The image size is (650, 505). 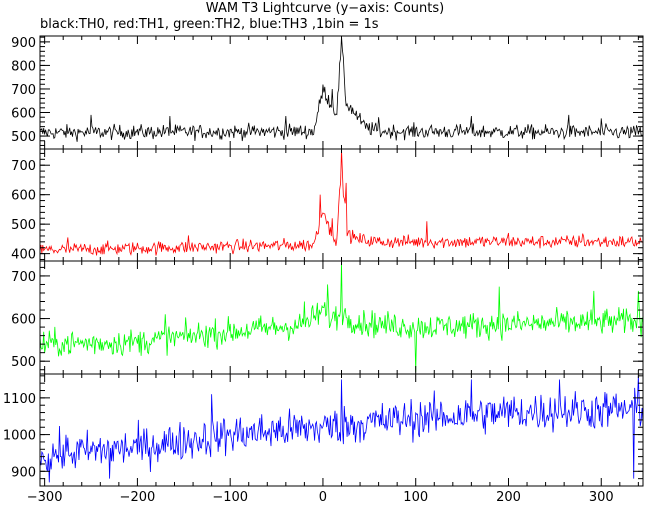 What do you see at coordinates (508, 497) in the screenshot?
I see `x-tick-label: 200` at bounding box center [508, 497].